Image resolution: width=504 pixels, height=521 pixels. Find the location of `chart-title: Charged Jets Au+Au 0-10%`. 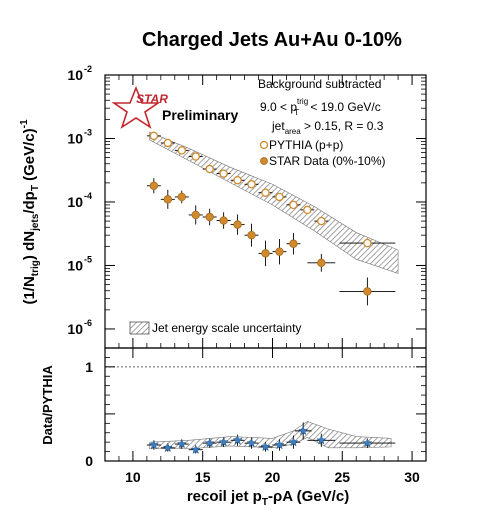

chart-title: Charged Jets Au+Au 0-10% is located at coordinates (272, 40).